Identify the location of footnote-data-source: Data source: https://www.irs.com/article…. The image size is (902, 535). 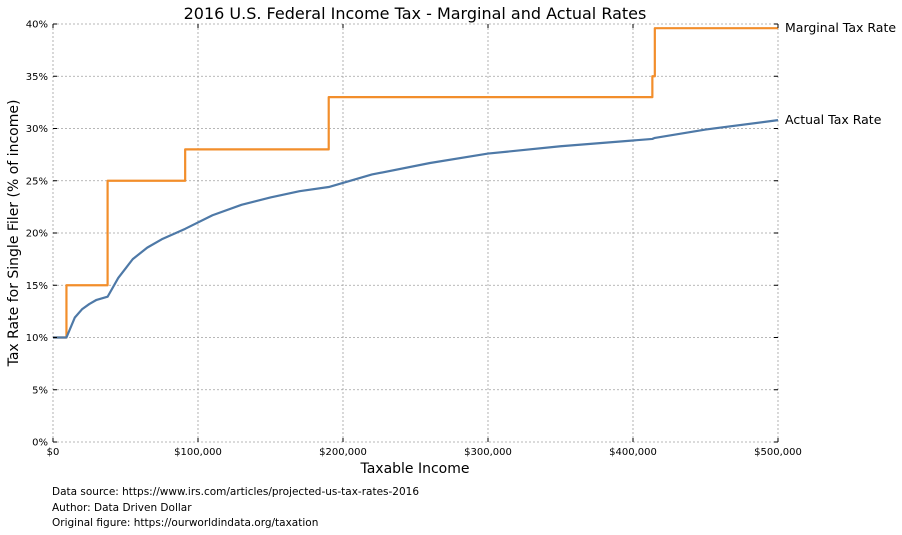
(235, 492).